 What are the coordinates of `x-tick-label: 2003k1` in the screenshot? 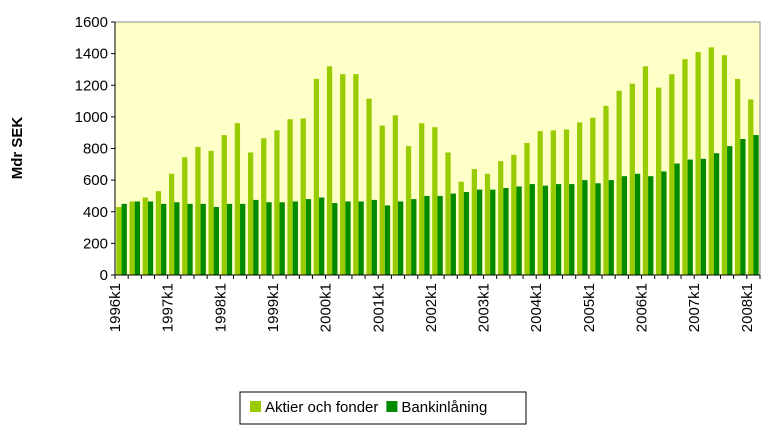 It's located at (484, 307).